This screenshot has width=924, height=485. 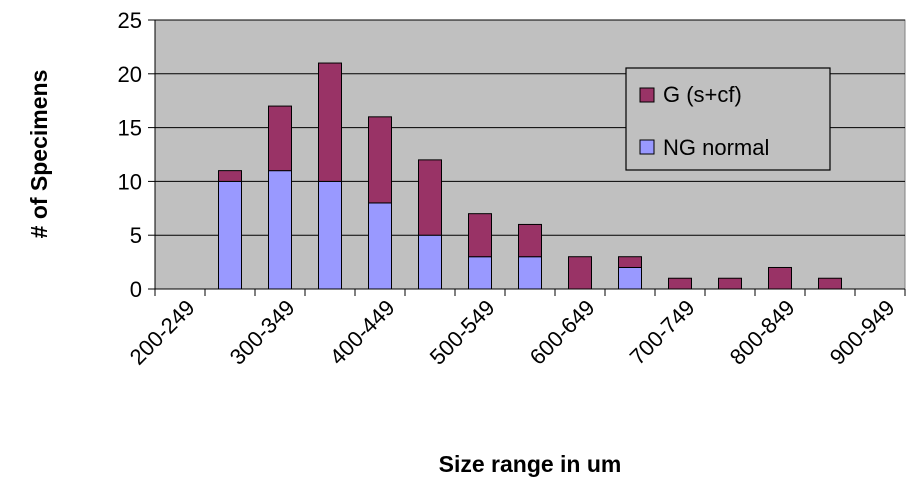 What do you see at coordinates (136, 235) in the screenshot?
I see `y-tick-label: 5` at bounding box center [136, 235].